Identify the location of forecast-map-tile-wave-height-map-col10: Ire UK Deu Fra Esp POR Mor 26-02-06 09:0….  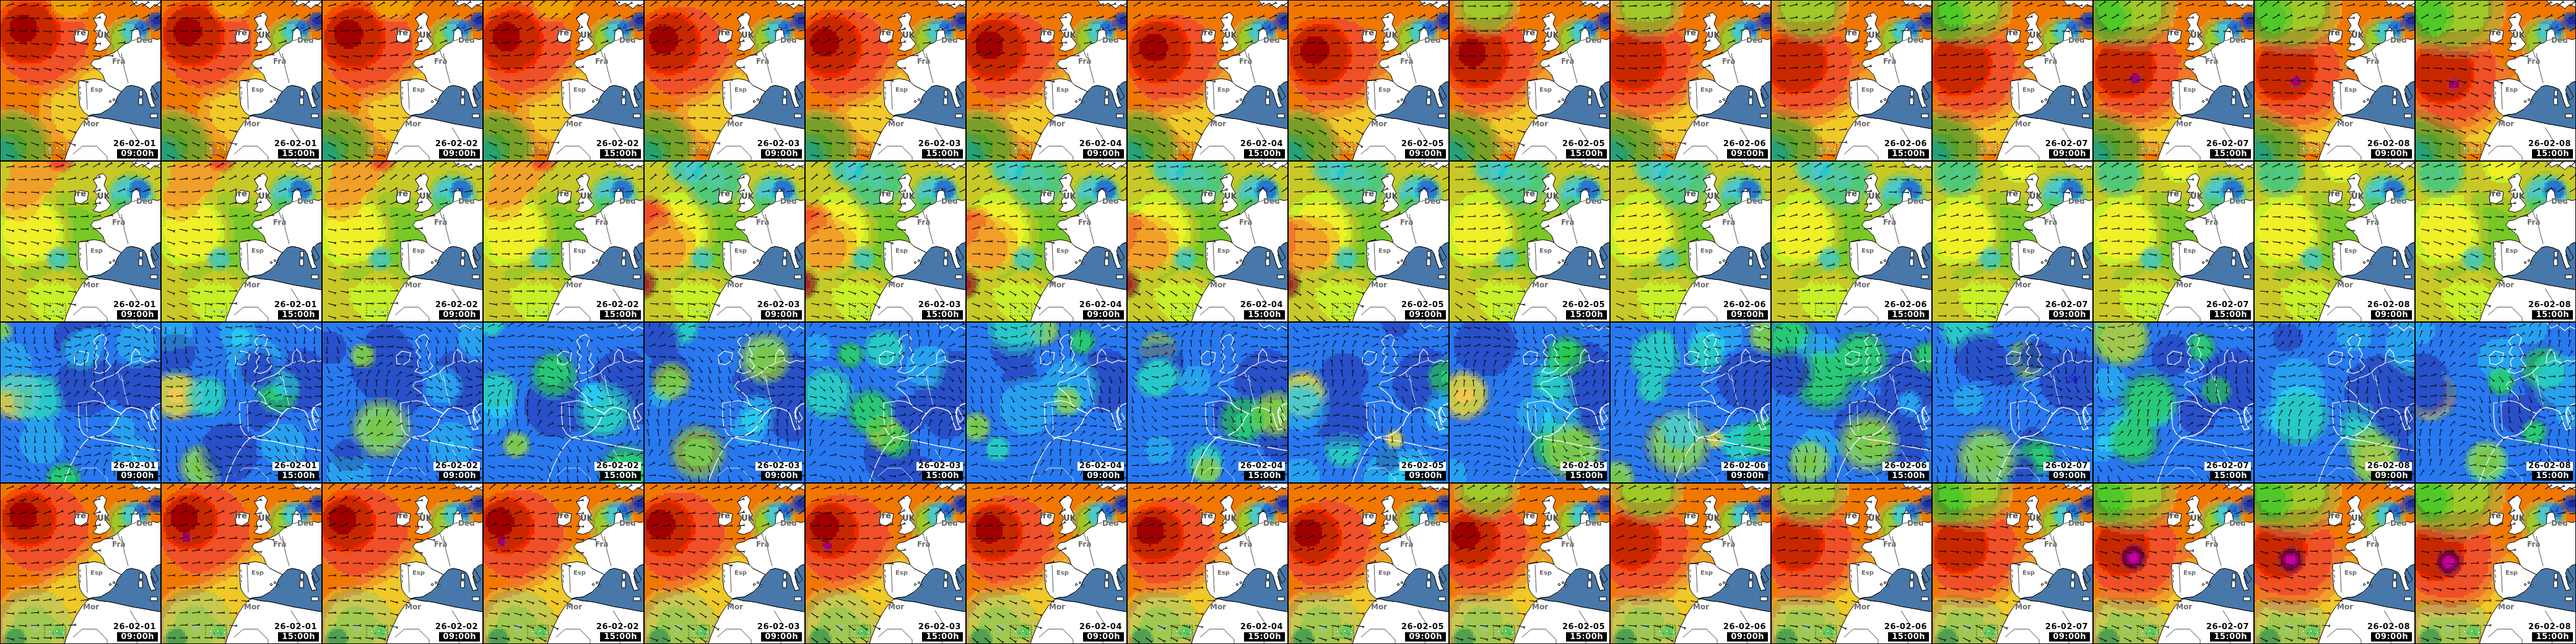
(1690, 80).